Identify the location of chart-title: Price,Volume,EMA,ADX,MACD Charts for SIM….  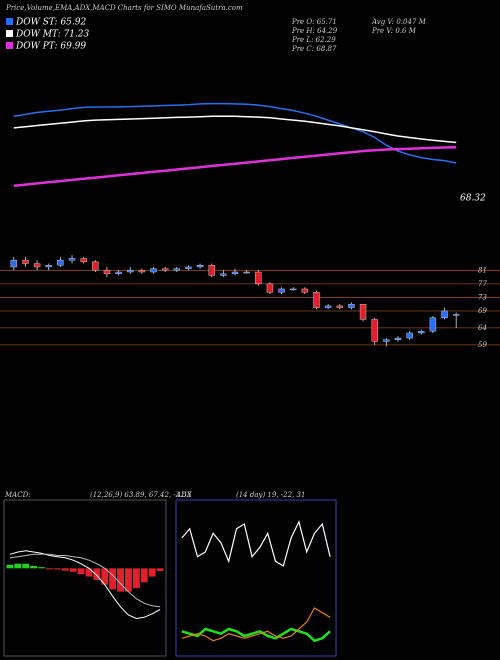
(124, 8).